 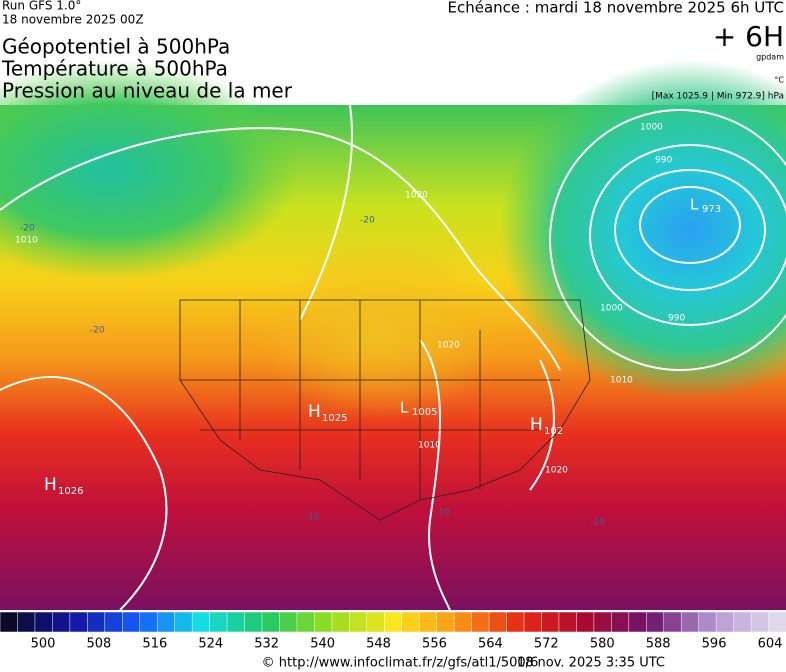 What do you see at coordinates (602, 644) in the screenshot?
I see `colorbar-label: 580` at bounding box center [602, 644].